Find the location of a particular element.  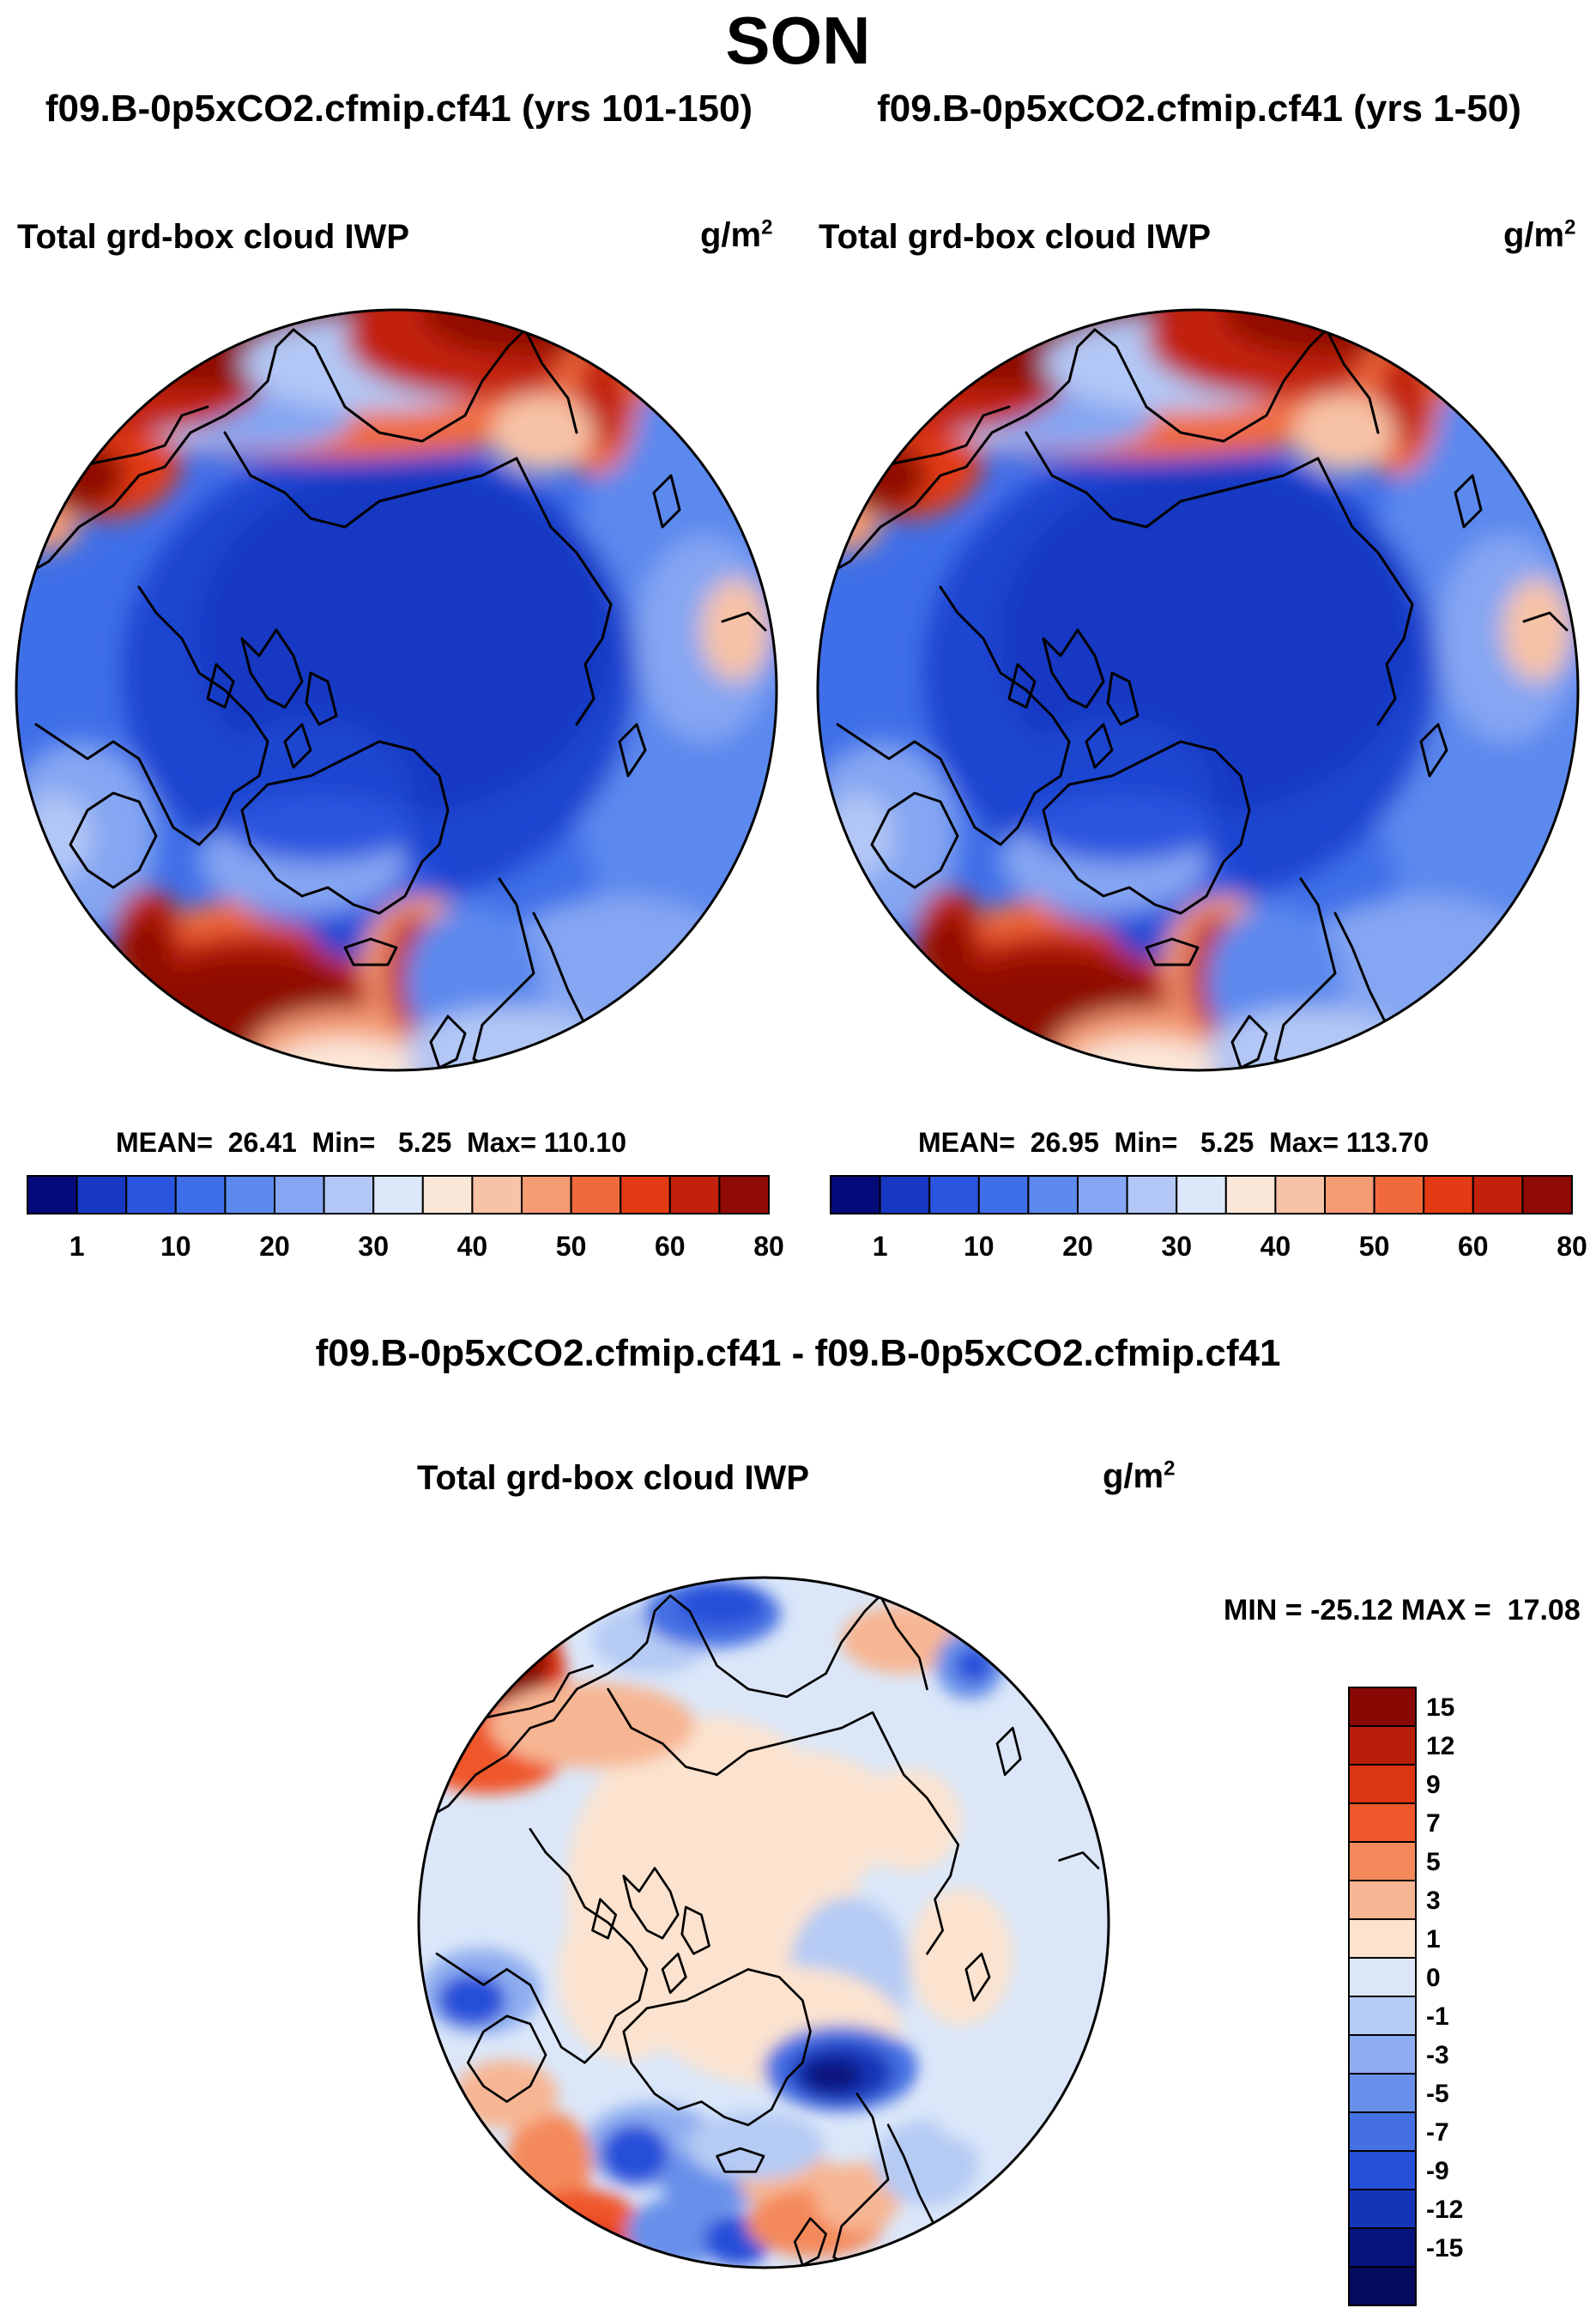

left-case-title: f09.B-0p5xCO2.cfmip.cf41 (yrs 101-150) is located at coordinates (399, 109).